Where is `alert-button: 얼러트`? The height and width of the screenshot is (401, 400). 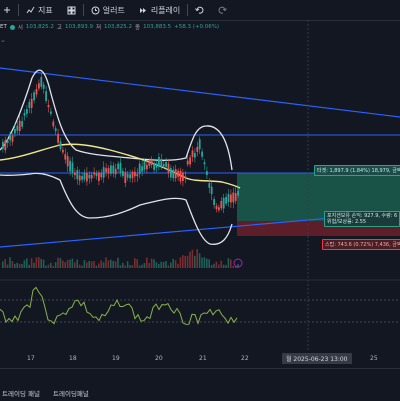 alert-button: 얼러트 is located at coordinates (108, 10).